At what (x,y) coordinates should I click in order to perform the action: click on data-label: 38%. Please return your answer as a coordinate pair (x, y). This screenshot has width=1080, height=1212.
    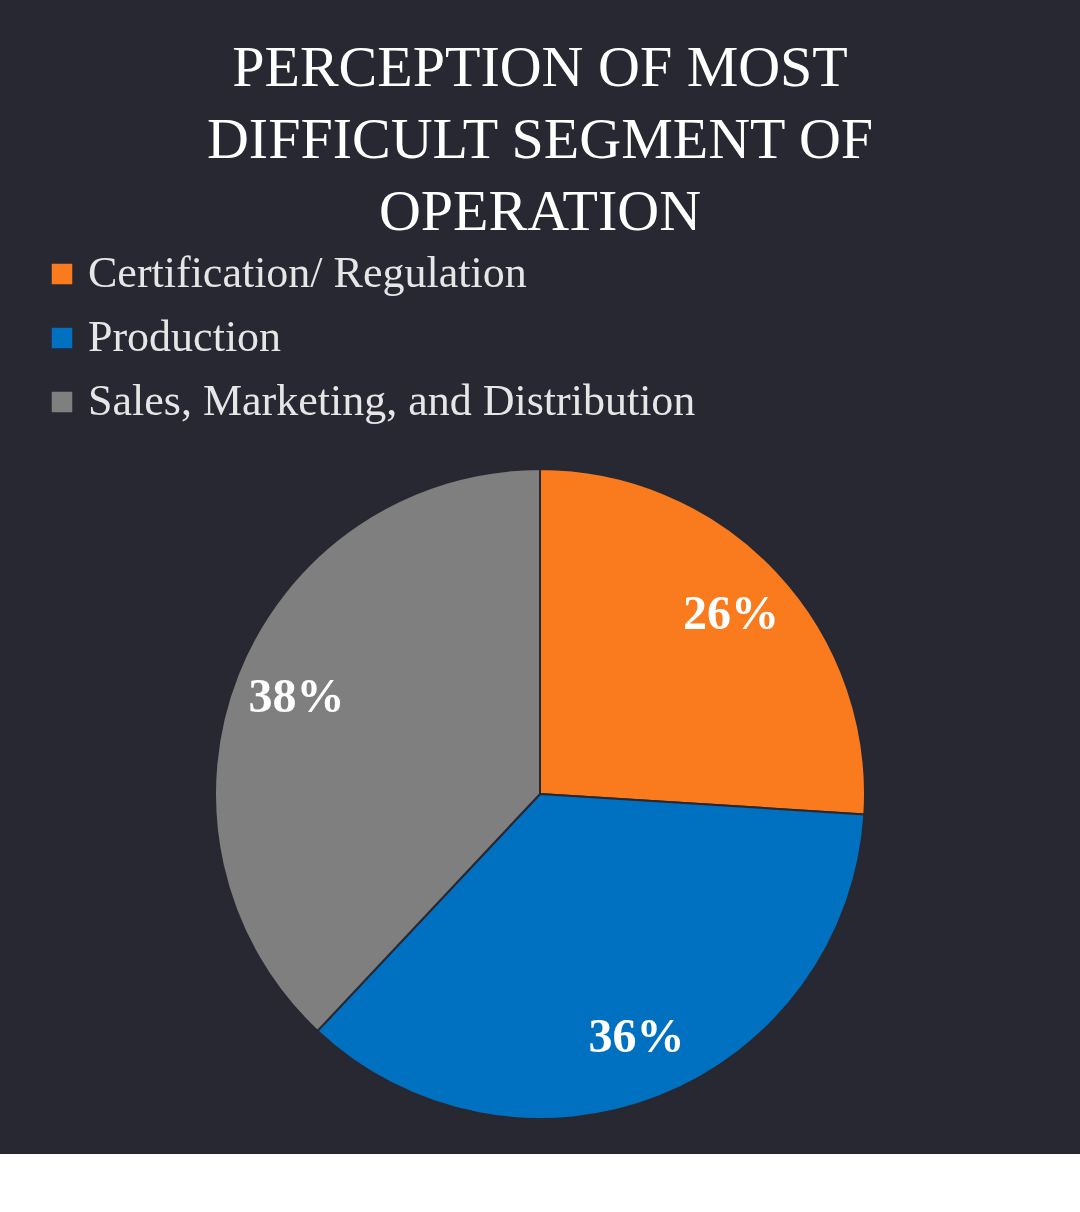
    Looking at the image, I should click on (296, 695).